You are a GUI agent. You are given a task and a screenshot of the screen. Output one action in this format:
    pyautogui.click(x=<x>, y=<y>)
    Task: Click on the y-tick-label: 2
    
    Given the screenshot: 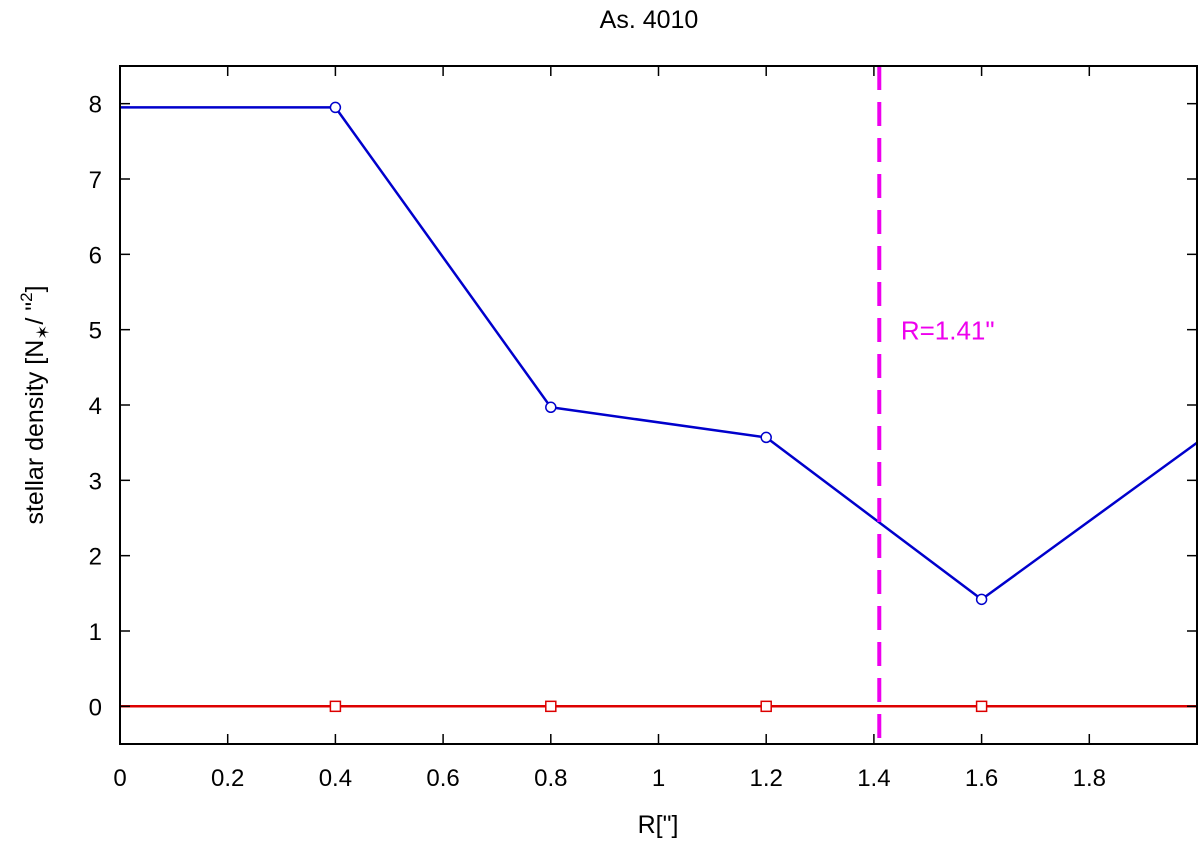 What is the action you would take?
    pyautogui.click(x=95, y=557)
    